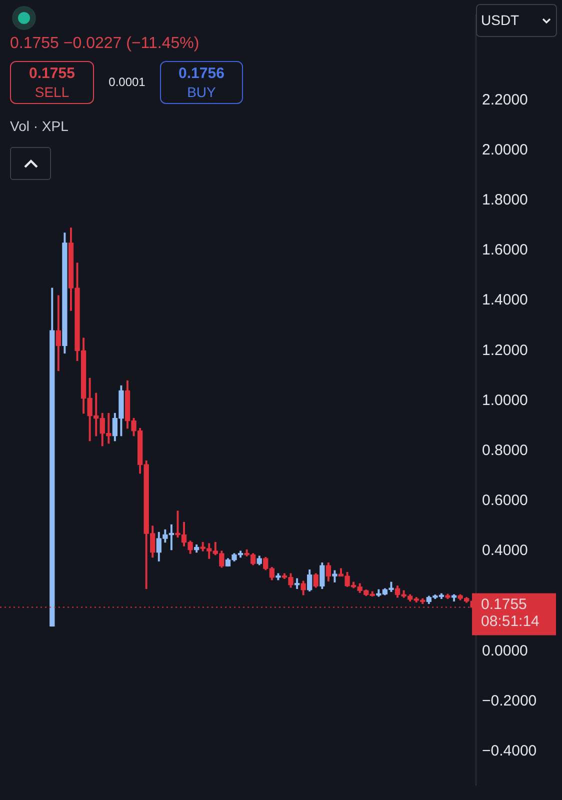 This screenshot has width=562, height=800. Describe the element at coordinates (127, 82) in the screenshot. I see `annotation: 0.0001` at that location.